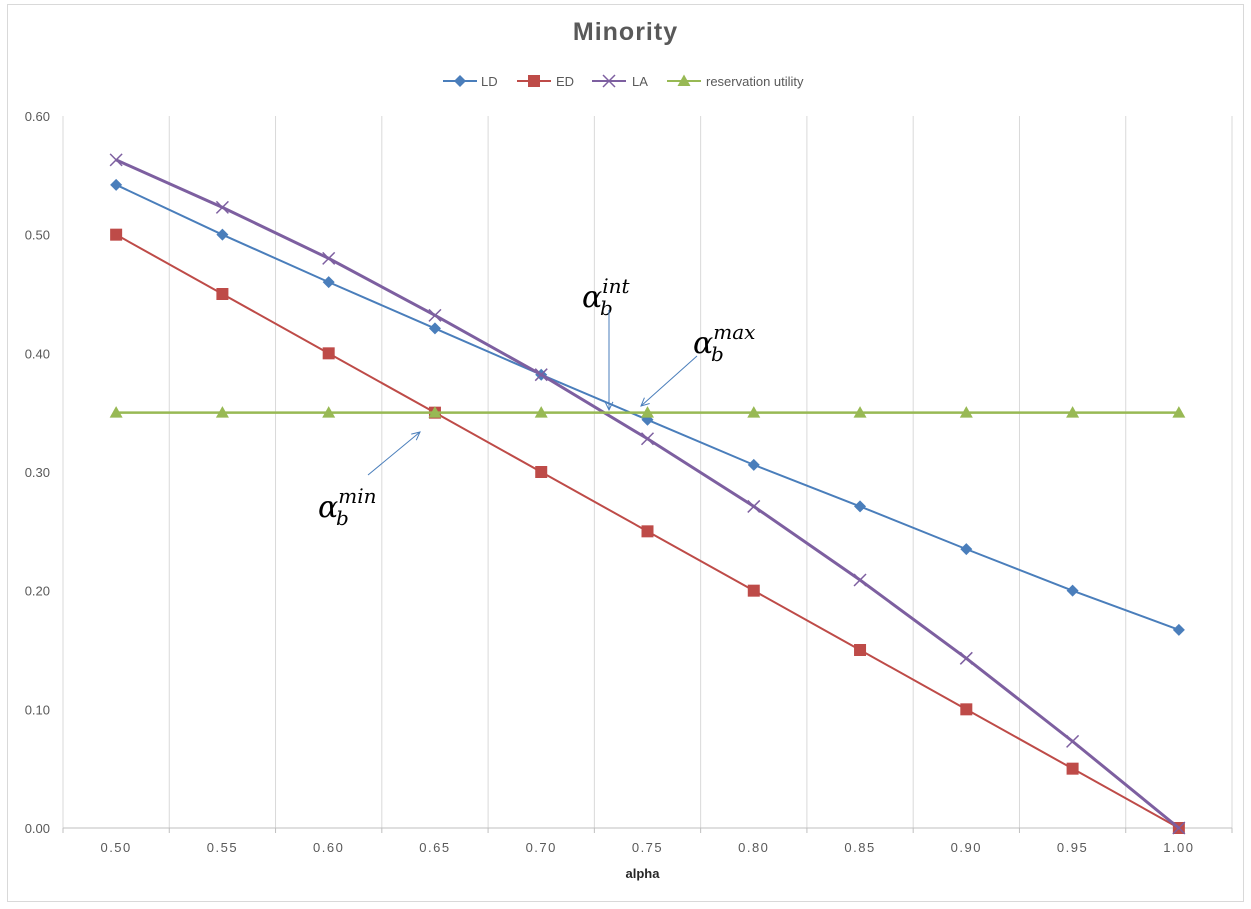  I want to click on y-tick-label: 0.20, so click(37, 591).